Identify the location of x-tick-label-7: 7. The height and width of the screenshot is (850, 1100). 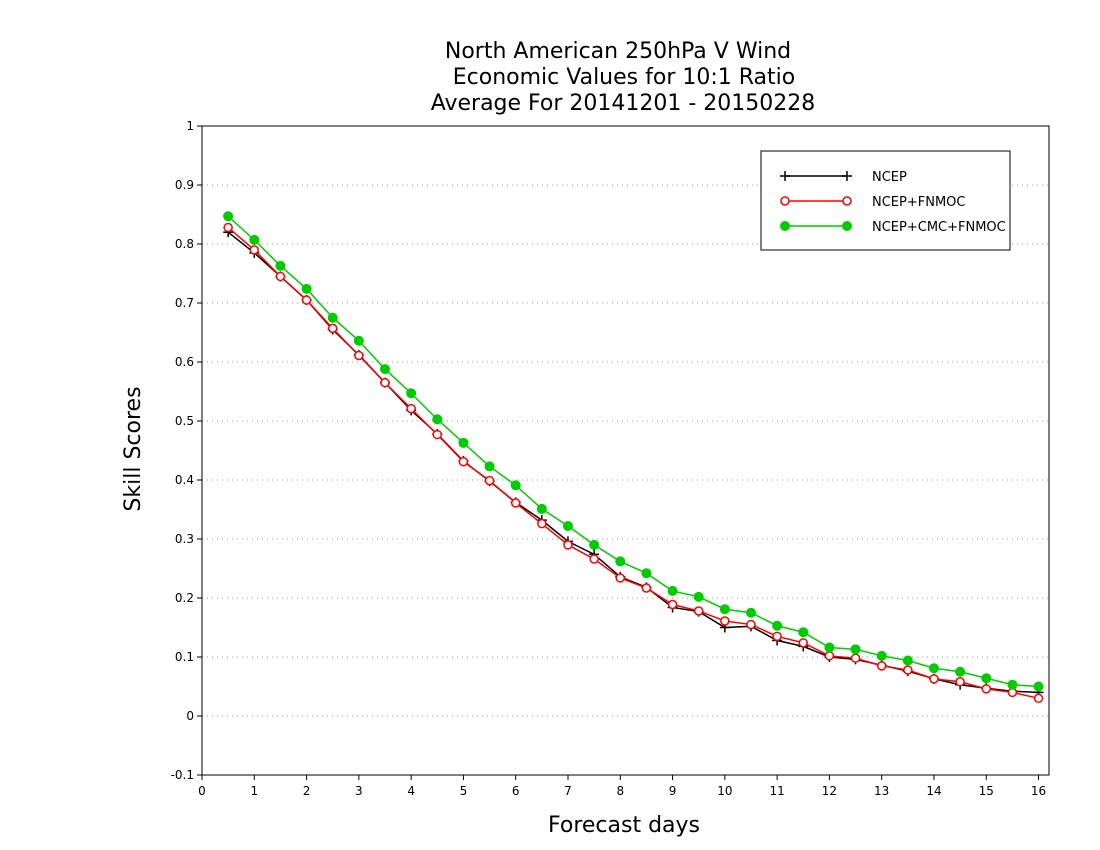
(568, 791).